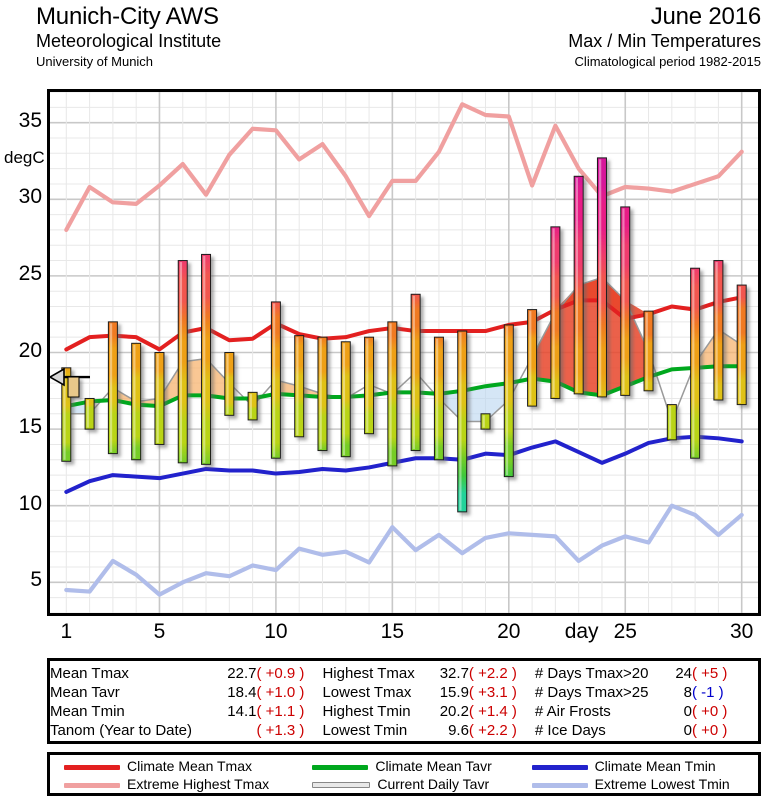  Describe the element at coordinates (492, 692) in the screenshot. I see `stat-anomaly: ( +3.1 )` at that location.